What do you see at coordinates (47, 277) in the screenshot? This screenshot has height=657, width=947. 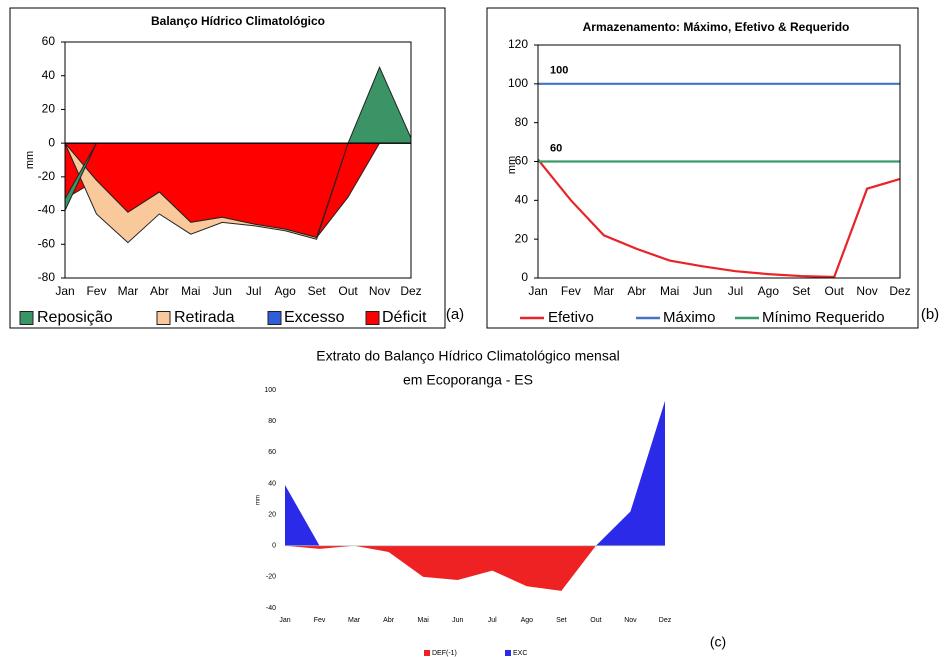 I see `y-tick-label: -80` at bounding box center [47, 277].